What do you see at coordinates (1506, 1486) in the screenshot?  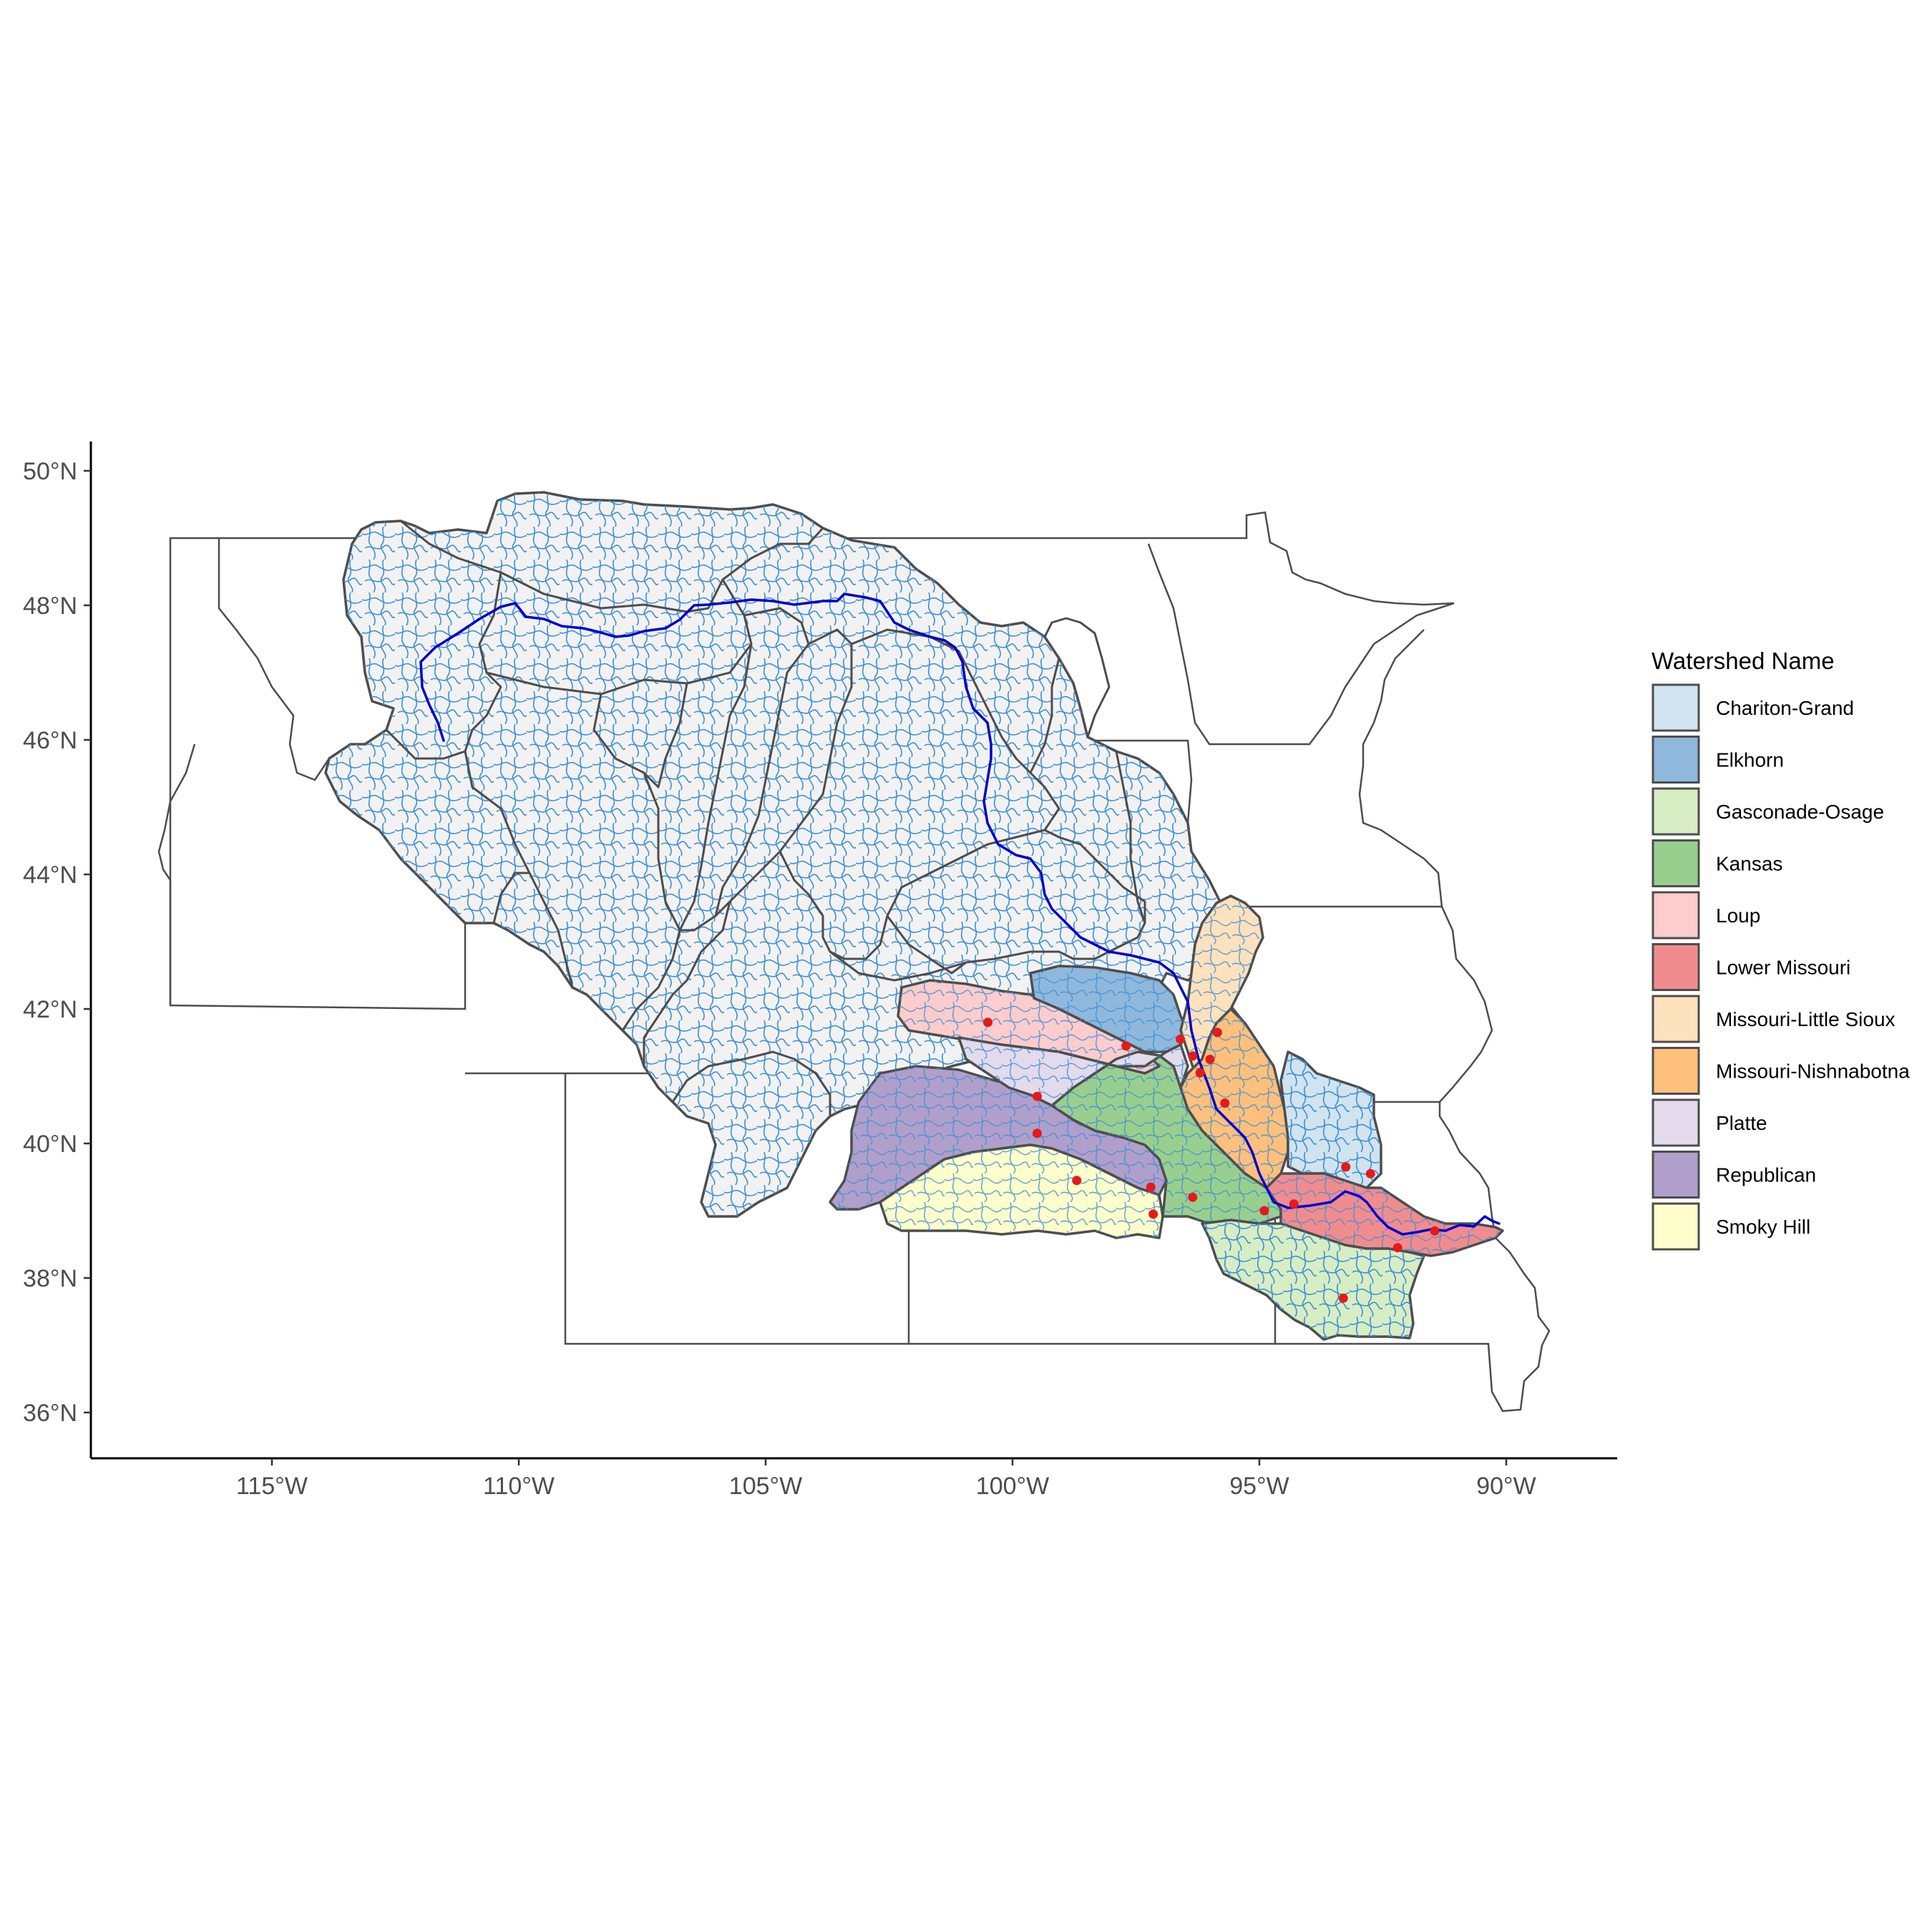 I see `x-tick-label: 90°W` at bounding box center [1506, 1486].